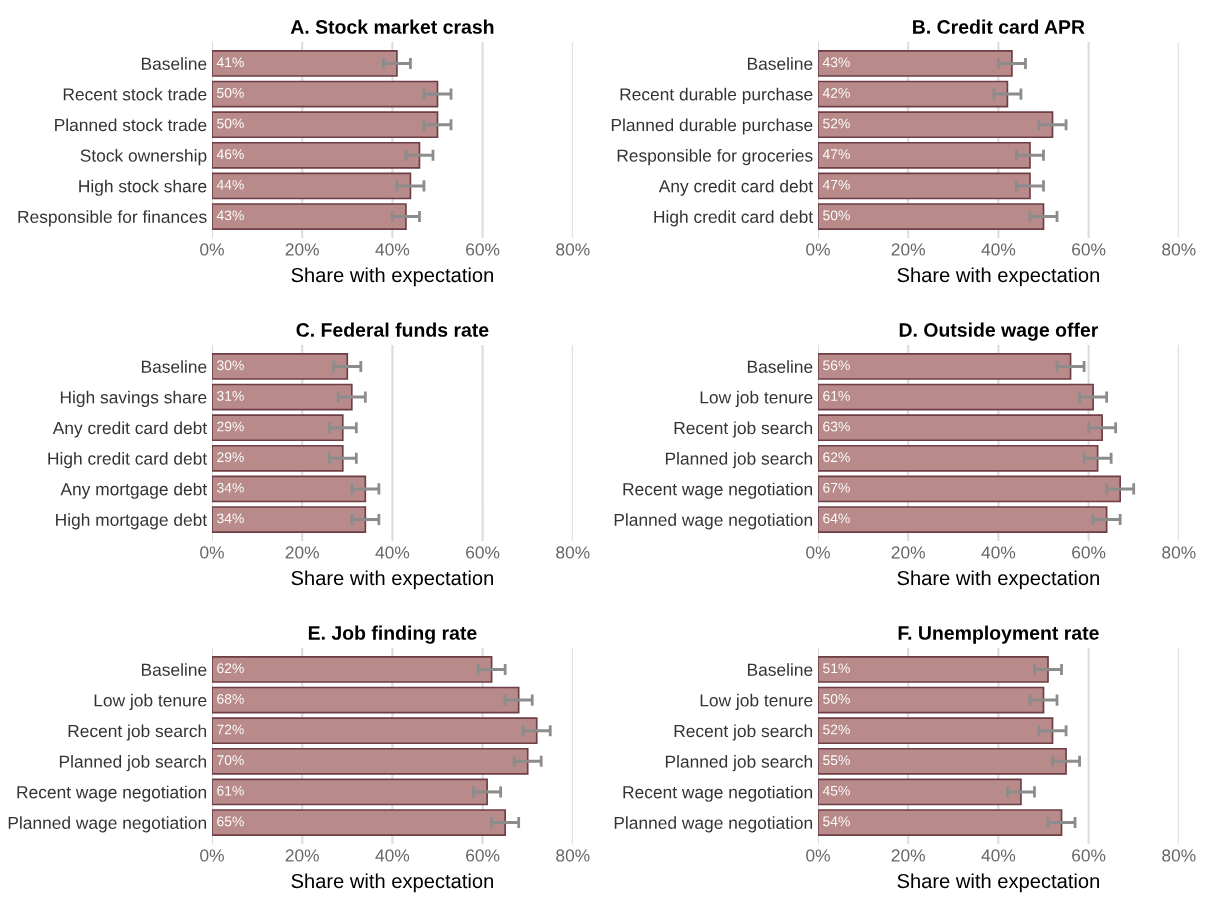 The image size is (1206, 906). I want to click on data-label: 44%, so click(230, 184).